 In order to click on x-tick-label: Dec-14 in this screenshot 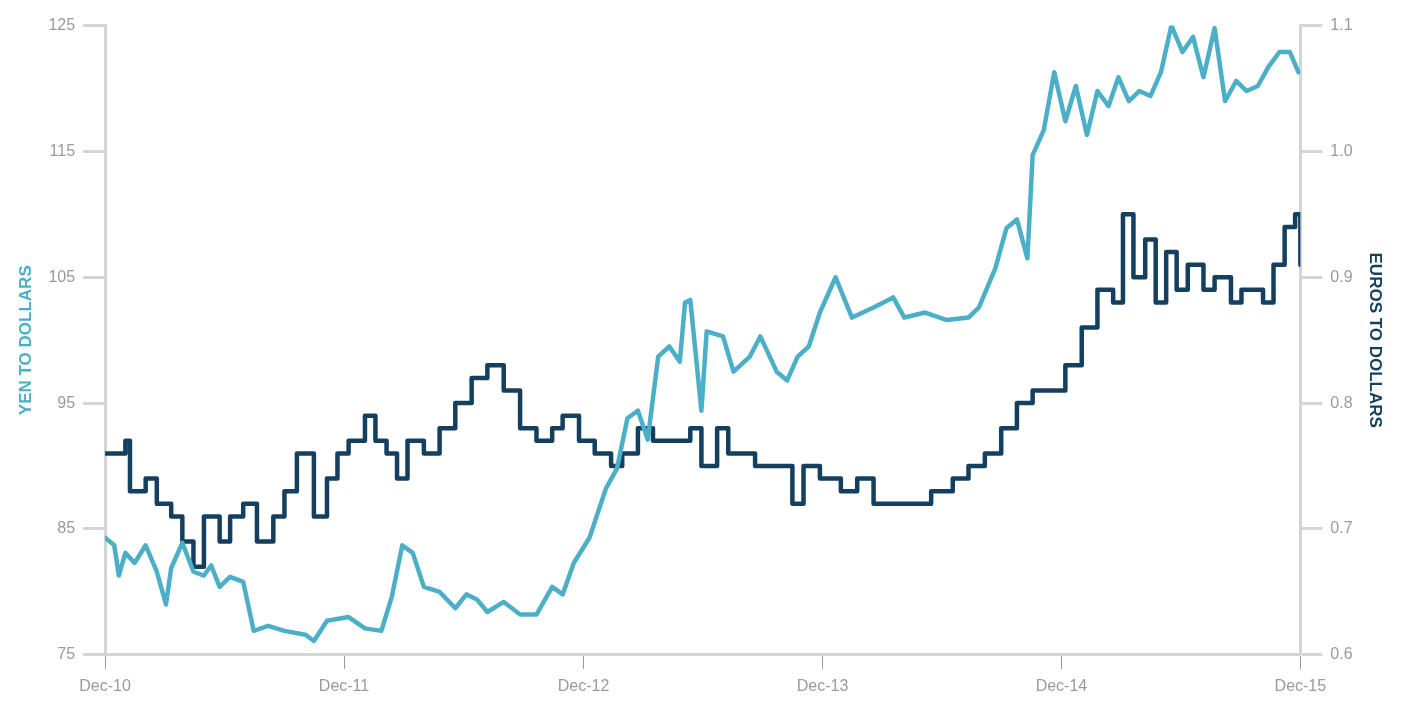, I will do `click(1061, 685)`.